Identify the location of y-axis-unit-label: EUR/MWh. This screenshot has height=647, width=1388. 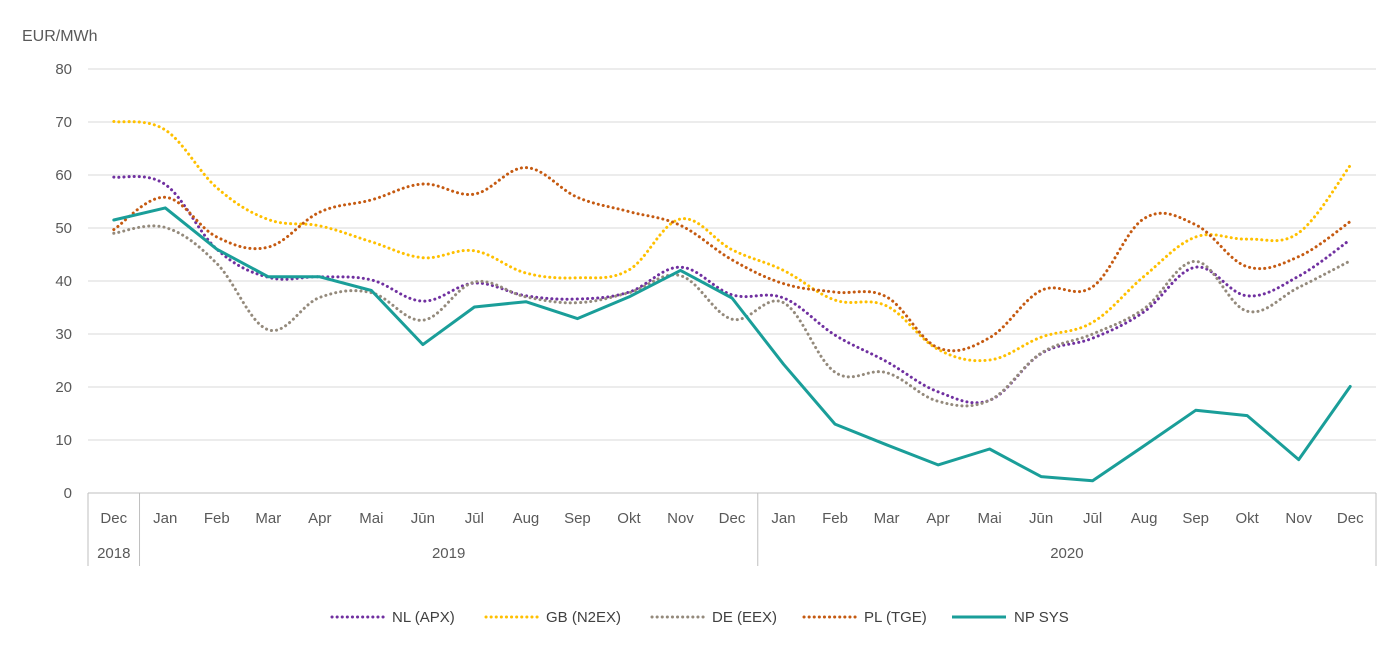
(60, 36).